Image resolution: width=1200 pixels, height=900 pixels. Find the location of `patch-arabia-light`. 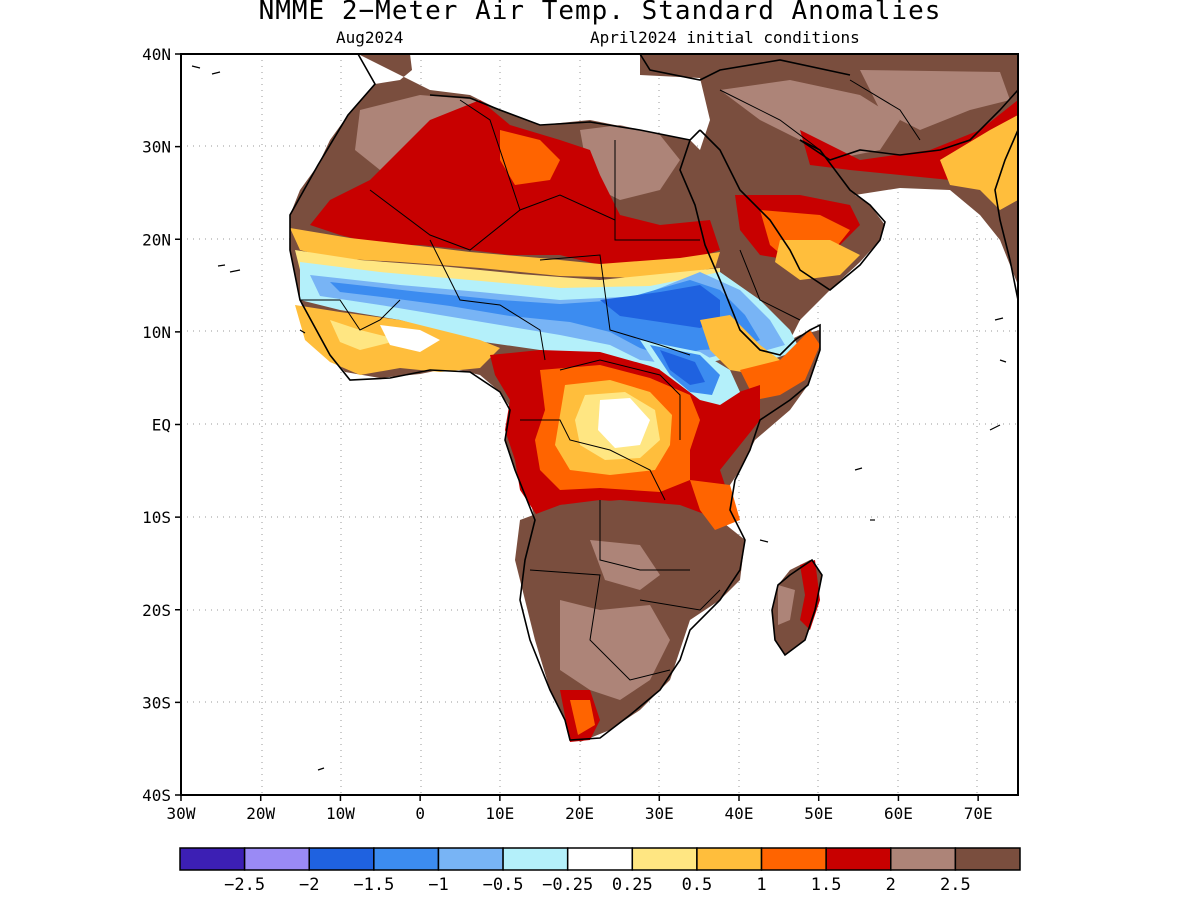

patch-arabia-light is located at coordinates (810, 120).